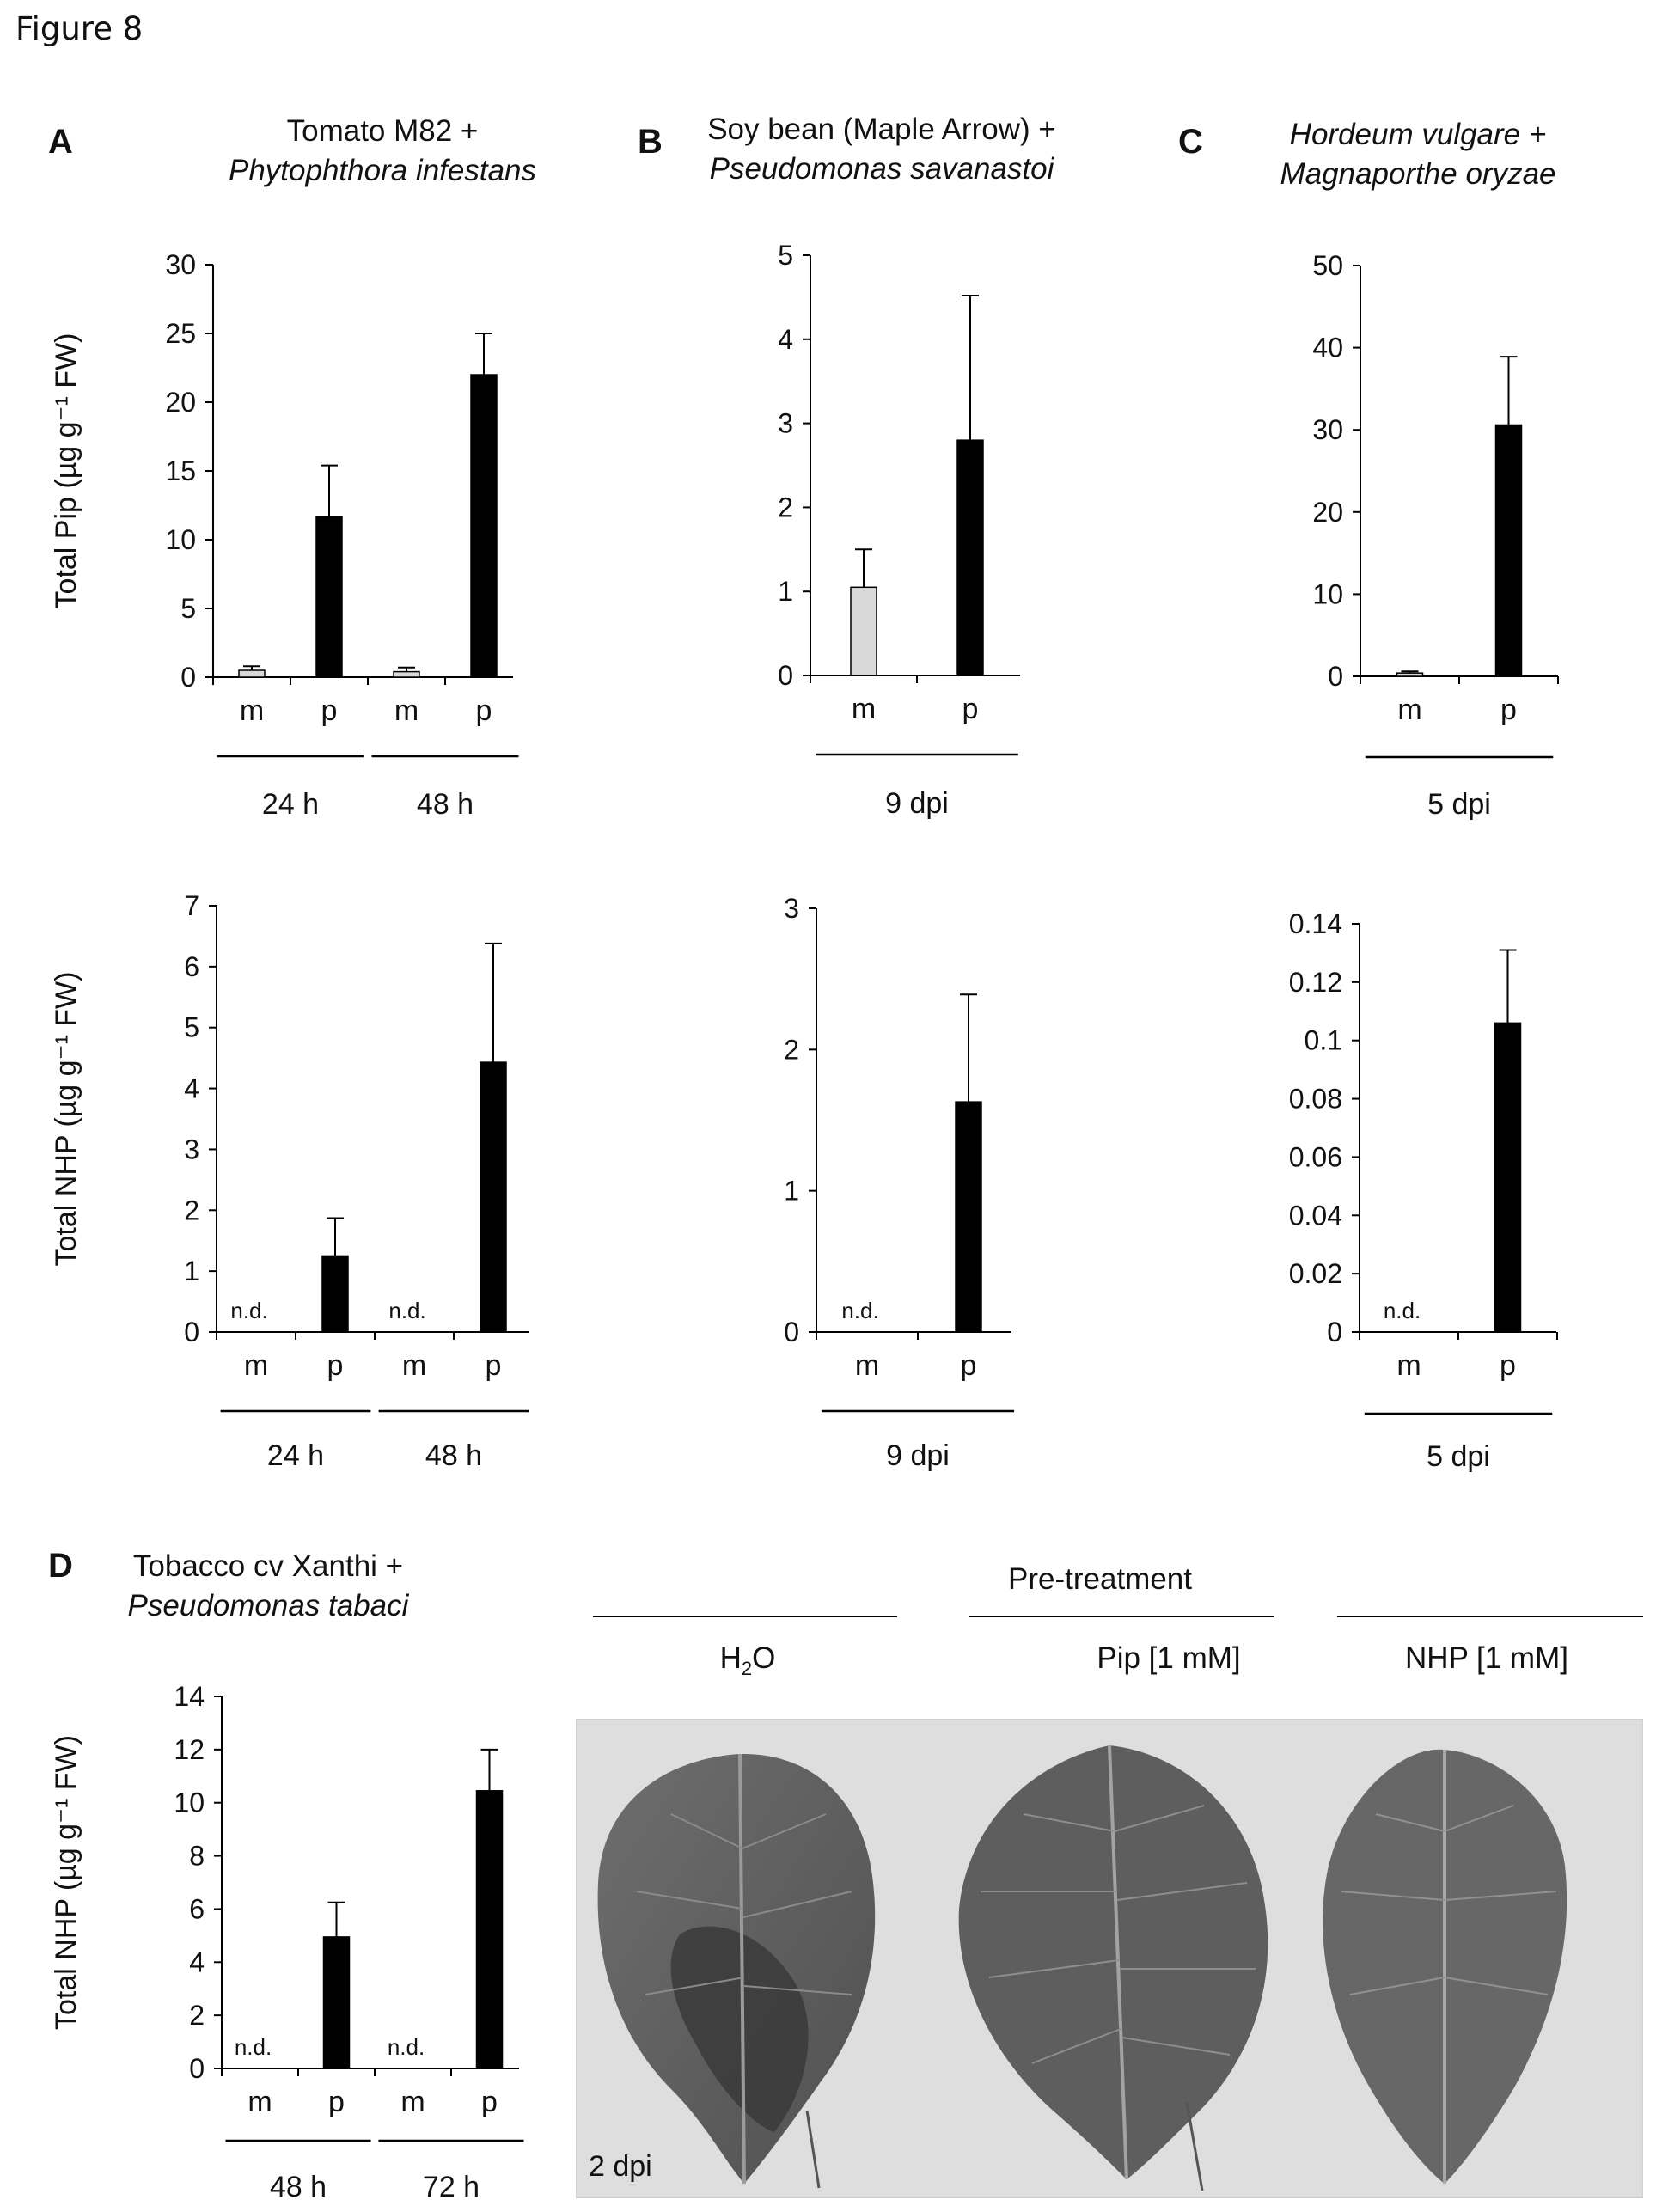  Describe the element at coordinates (336, 2102) in the screenshot. I see `D-nhp-xlabel-1: p` at that location.